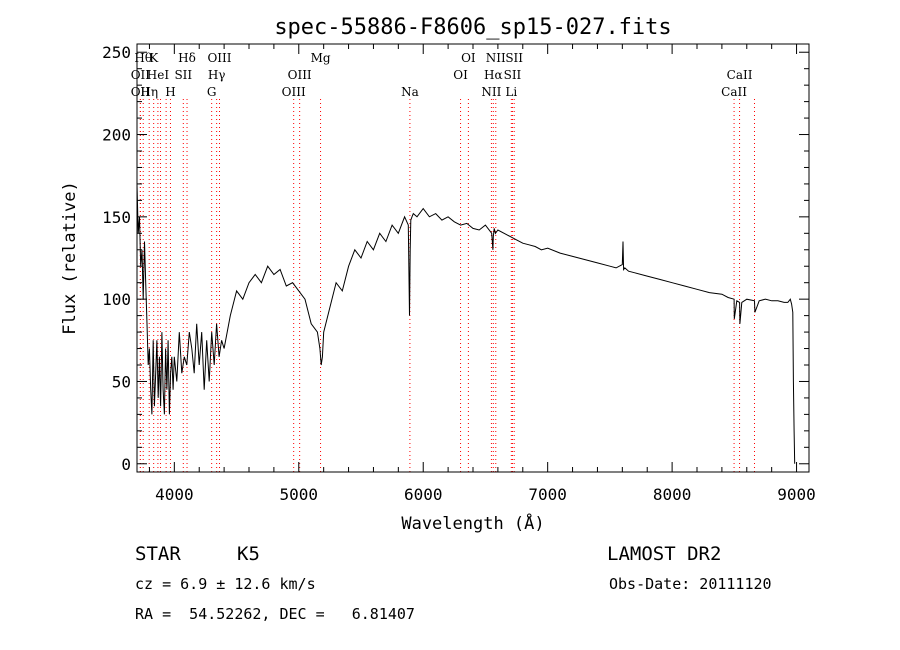 This screenshot has width=900, height=650. Describe the element at coordinates (187, 58) in the screenshot. I see `line-marker-label: Hδ` at that location.